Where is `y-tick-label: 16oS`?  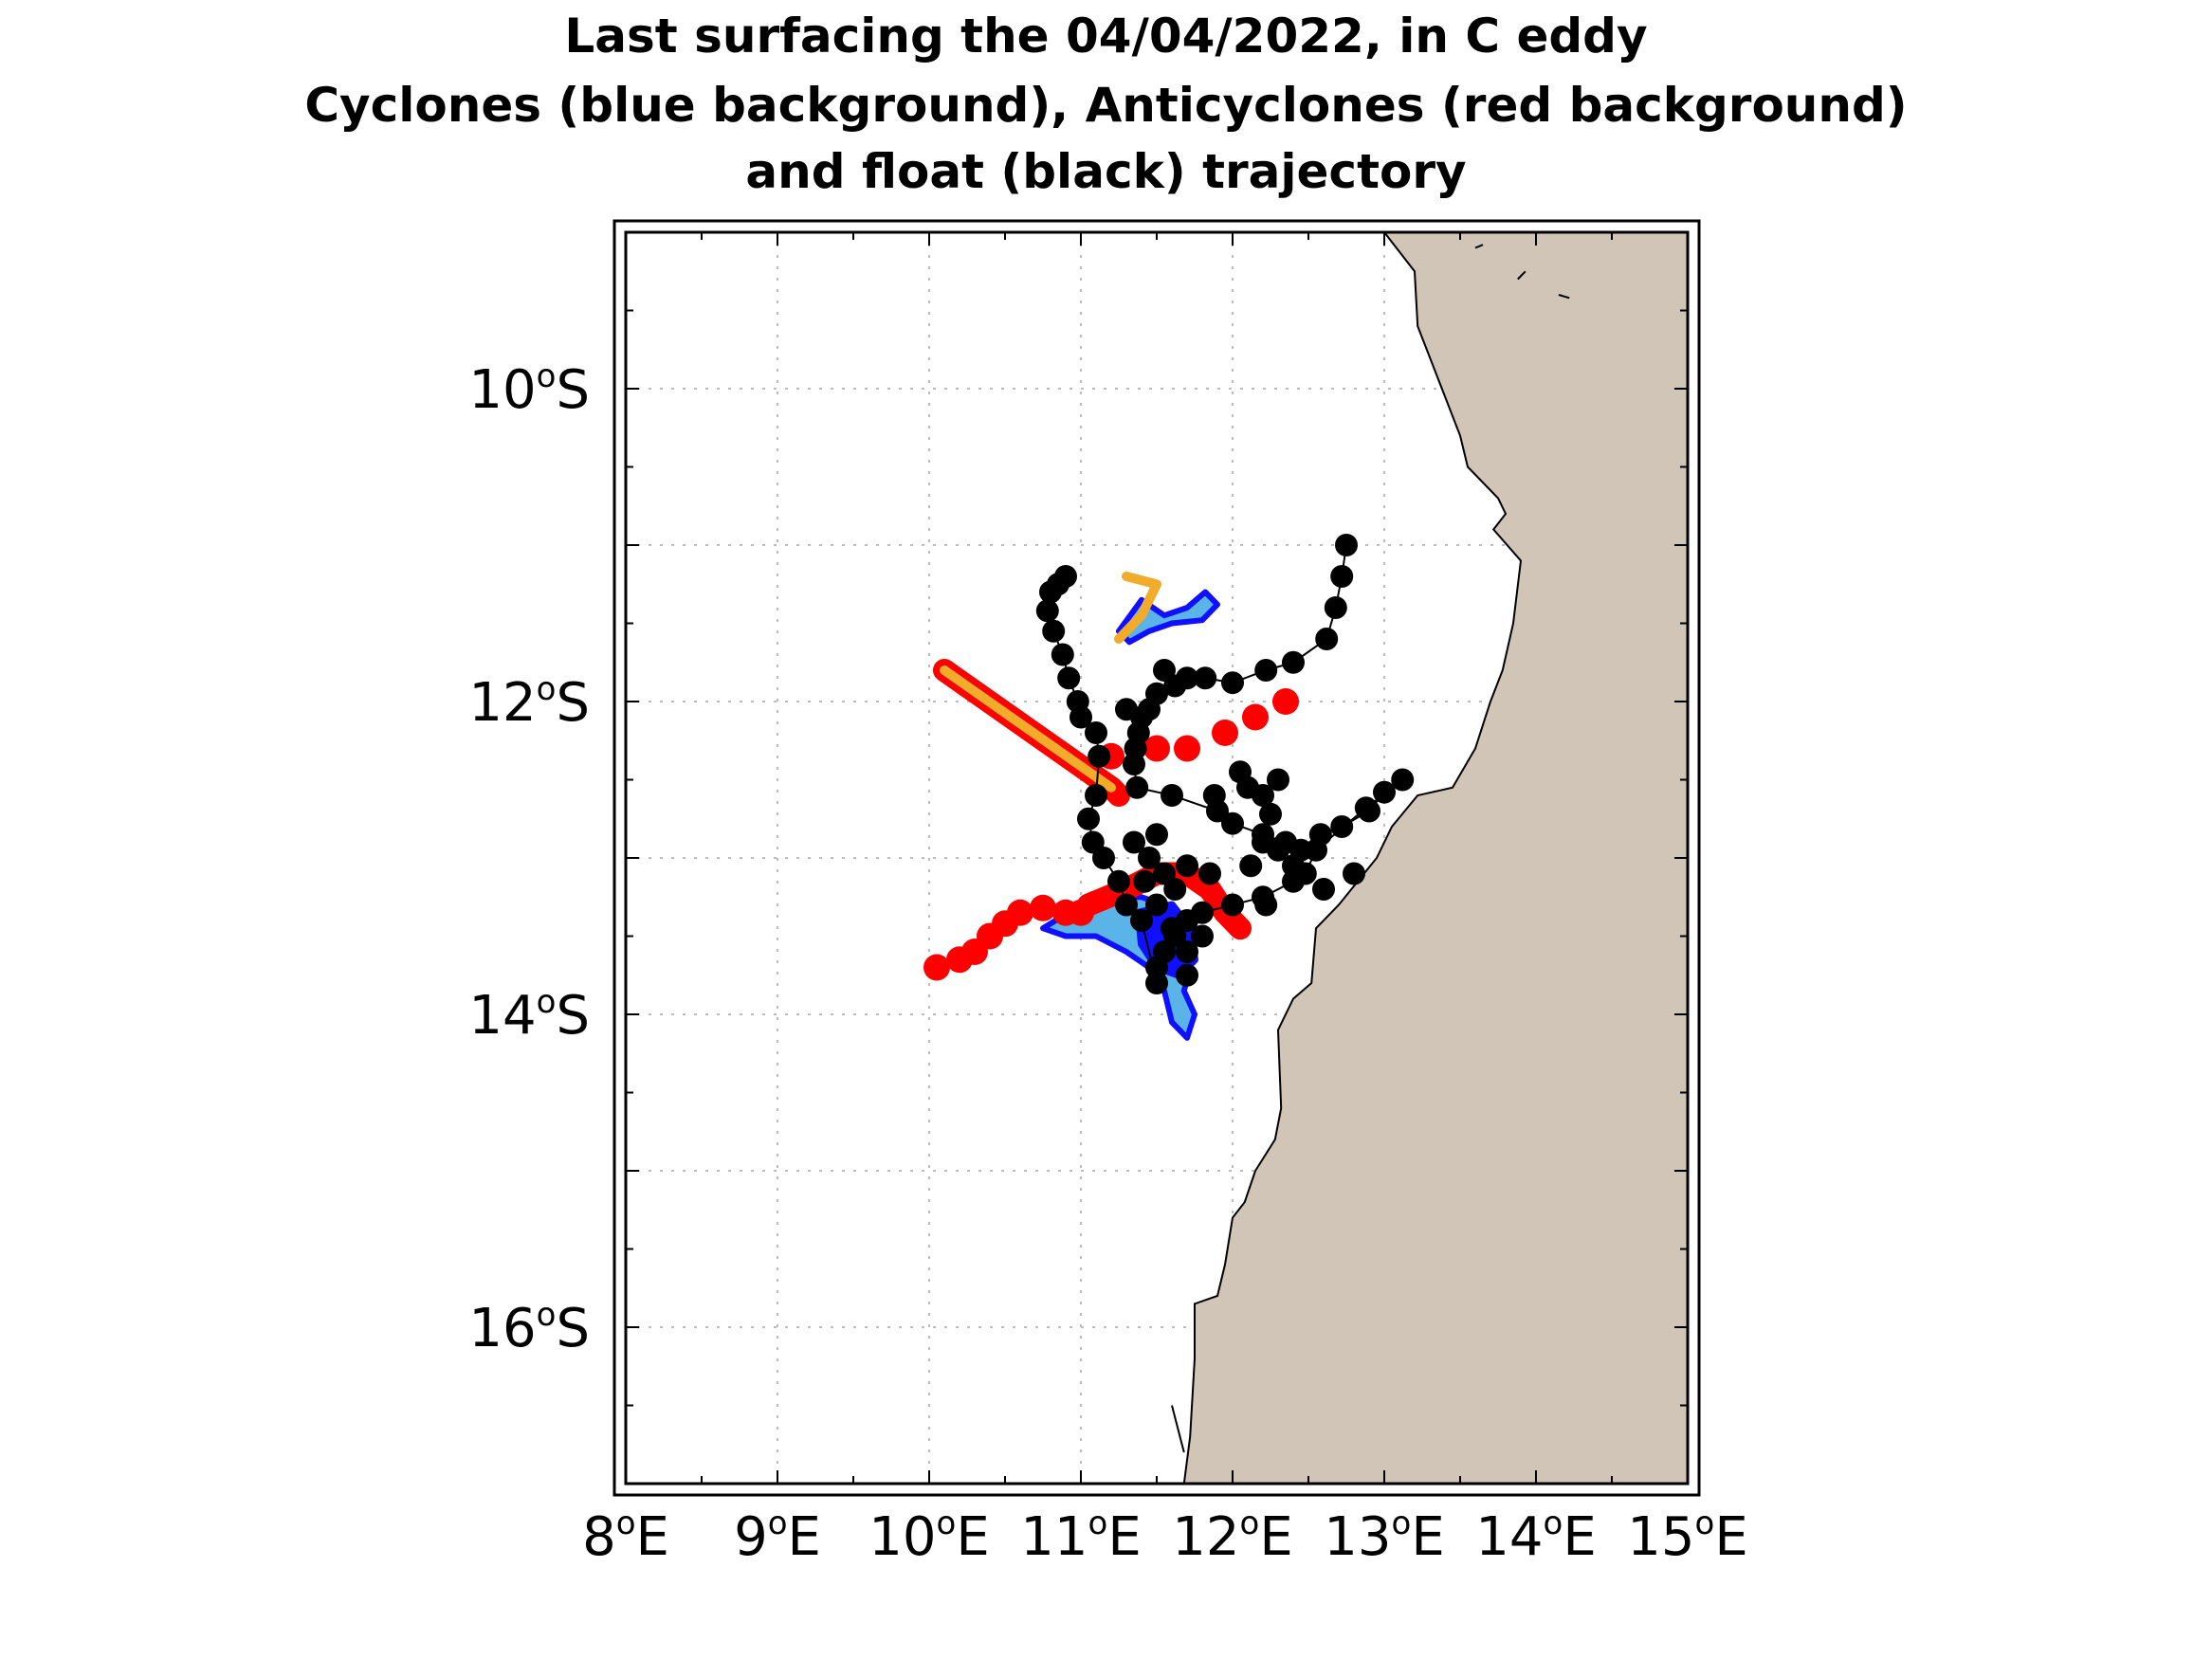
y-tick-label: 16oS is located at coordinates (529, 1327).